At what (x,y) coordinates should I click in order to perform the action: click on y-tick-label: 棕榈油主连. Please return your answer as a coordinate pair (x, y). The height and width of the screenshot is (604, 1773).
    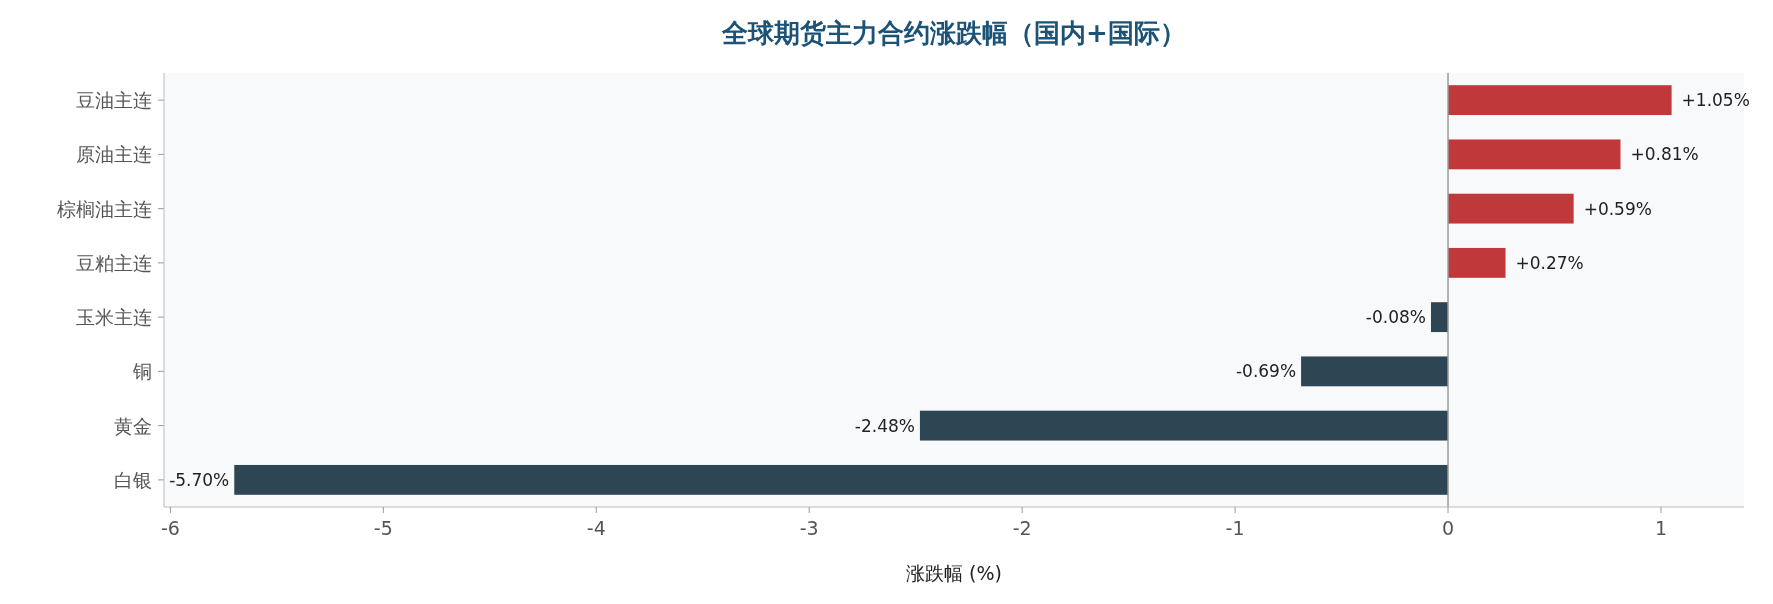
    Looking at the image, I should click on (104, 208).